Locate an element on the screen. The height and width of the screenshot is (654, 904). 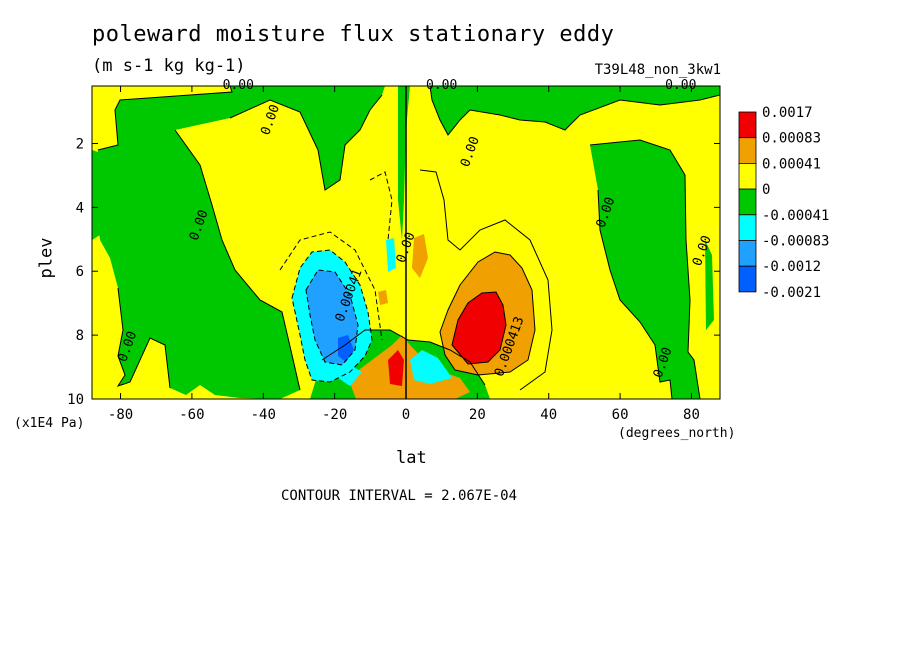
green-region-top-right is located at coordinates (575, 110).